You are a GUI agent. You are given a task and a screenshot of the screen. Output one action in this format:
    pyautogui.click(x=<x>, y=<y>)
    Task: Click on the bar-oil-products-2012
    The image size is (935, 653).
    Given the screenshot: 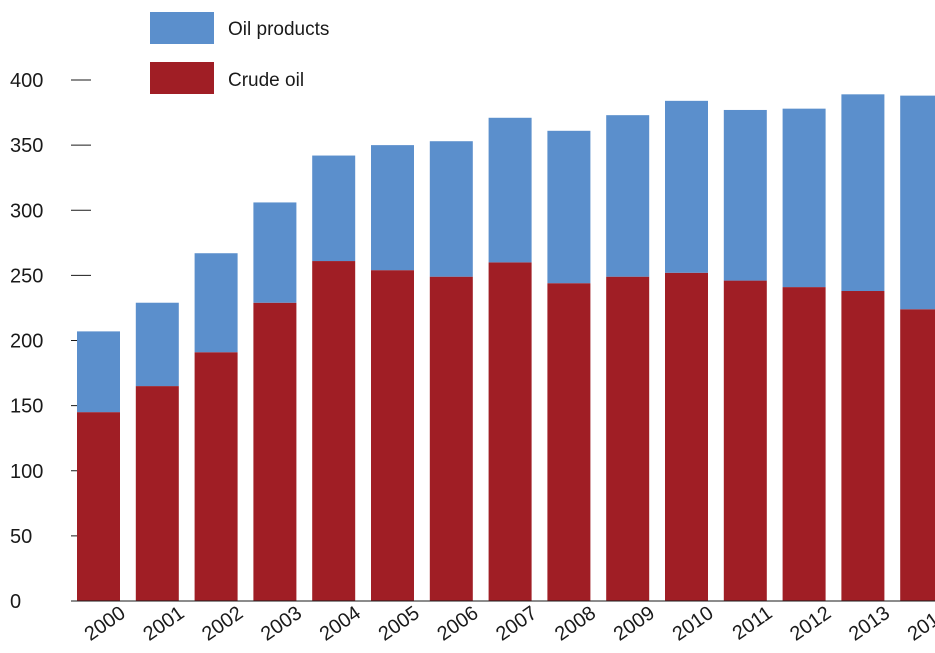 What is the action you would take?
    pyautogui.click(x=804, y=198)
    